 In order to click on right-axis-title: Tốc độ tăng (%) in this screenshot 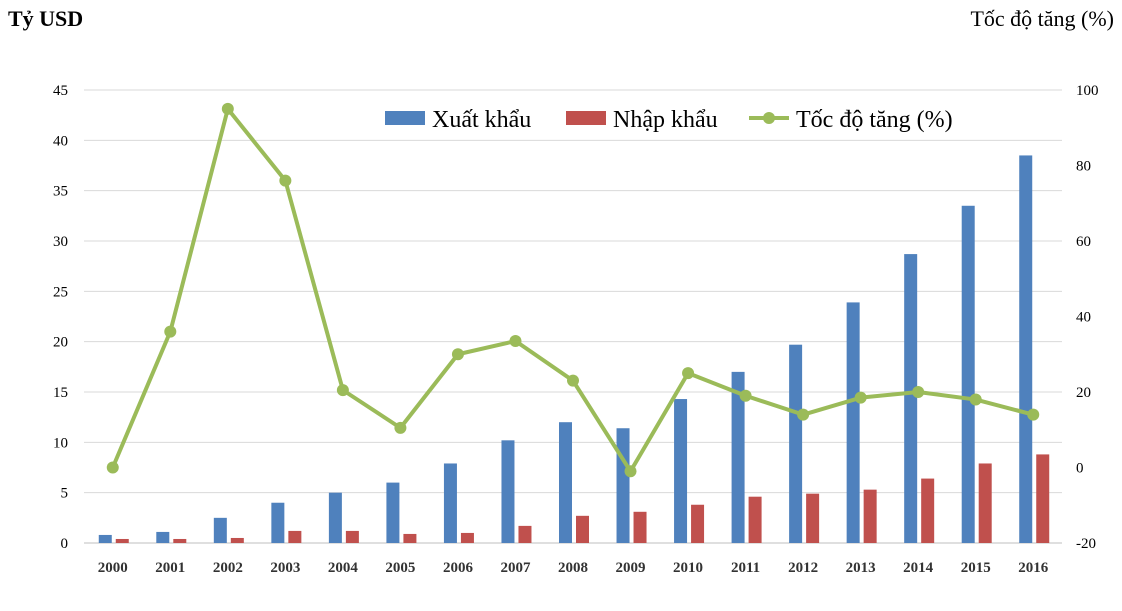, I will do `click(1042, 18)`.